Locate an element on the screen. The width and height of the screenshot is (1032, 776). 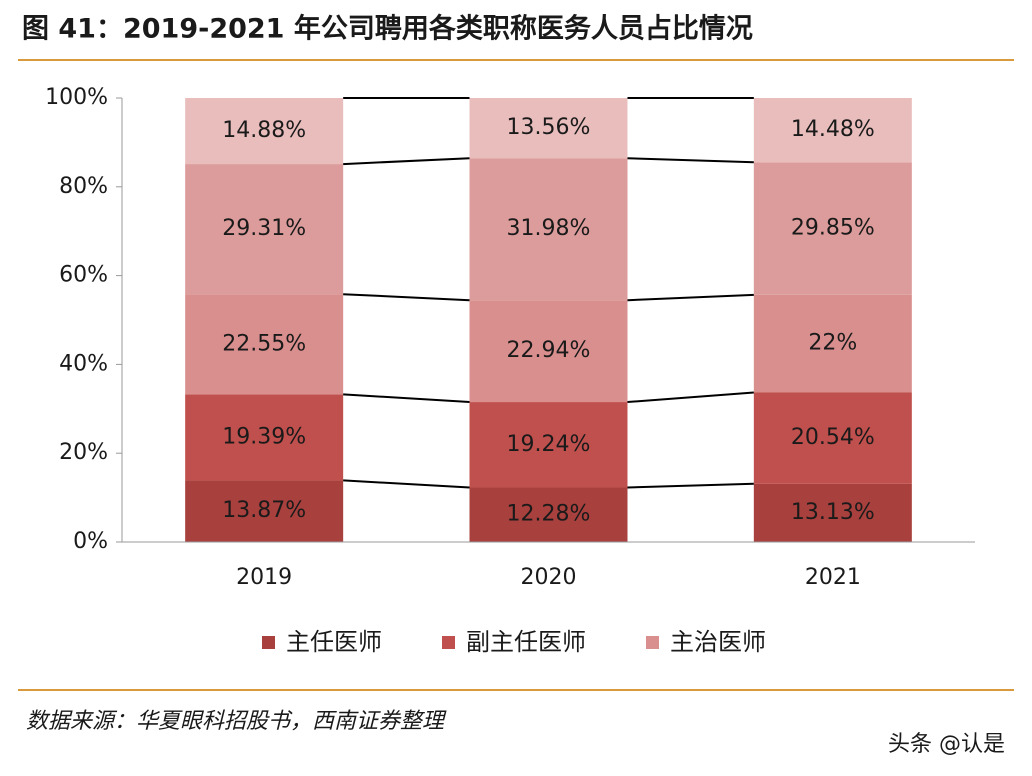
value-label: 22.94% is located at coordinates (549, 350).